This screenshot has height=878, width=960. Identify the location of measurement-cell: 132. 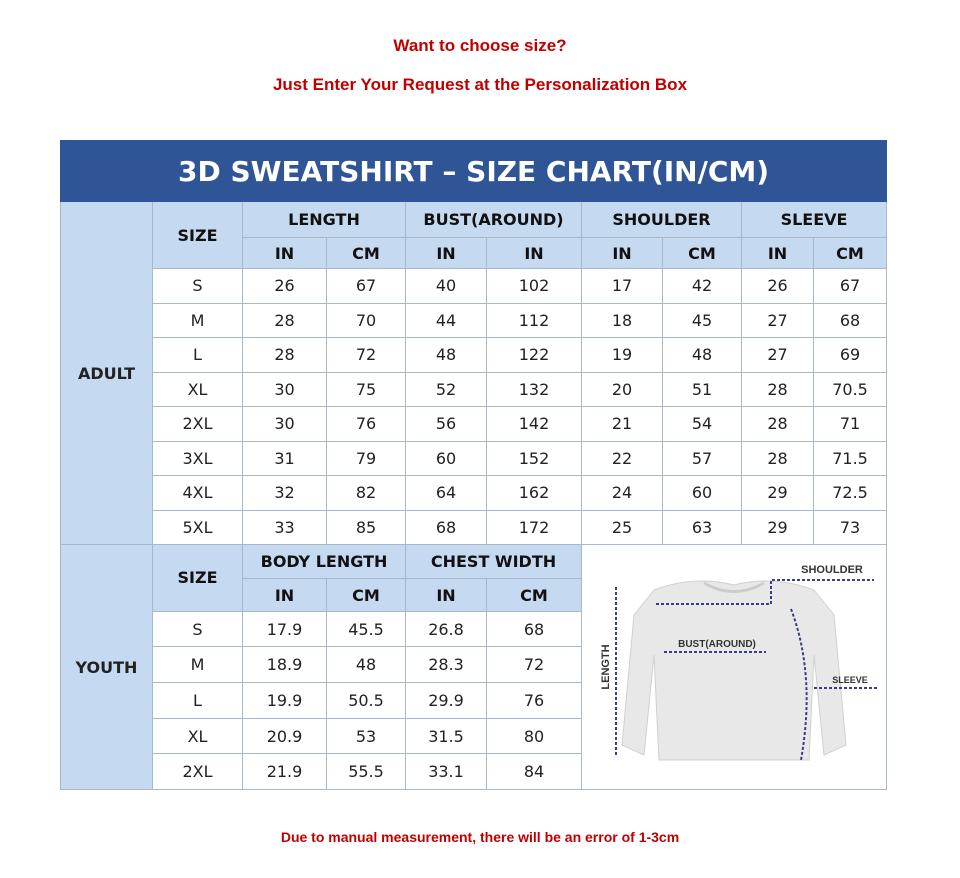
(534, 389).